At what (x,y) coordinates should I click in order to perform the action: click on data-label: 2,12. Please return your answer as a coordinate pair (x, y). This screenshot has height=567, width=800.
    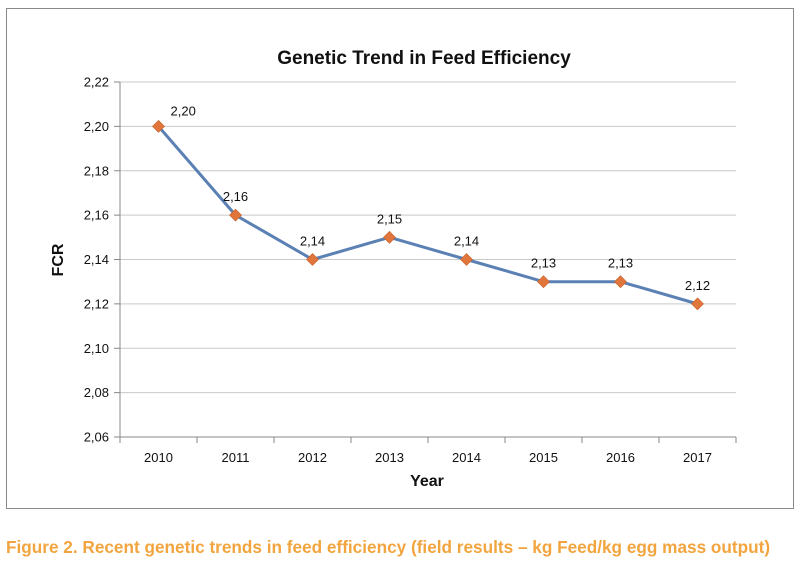
    Looking at the image, I should click on (697, 285).